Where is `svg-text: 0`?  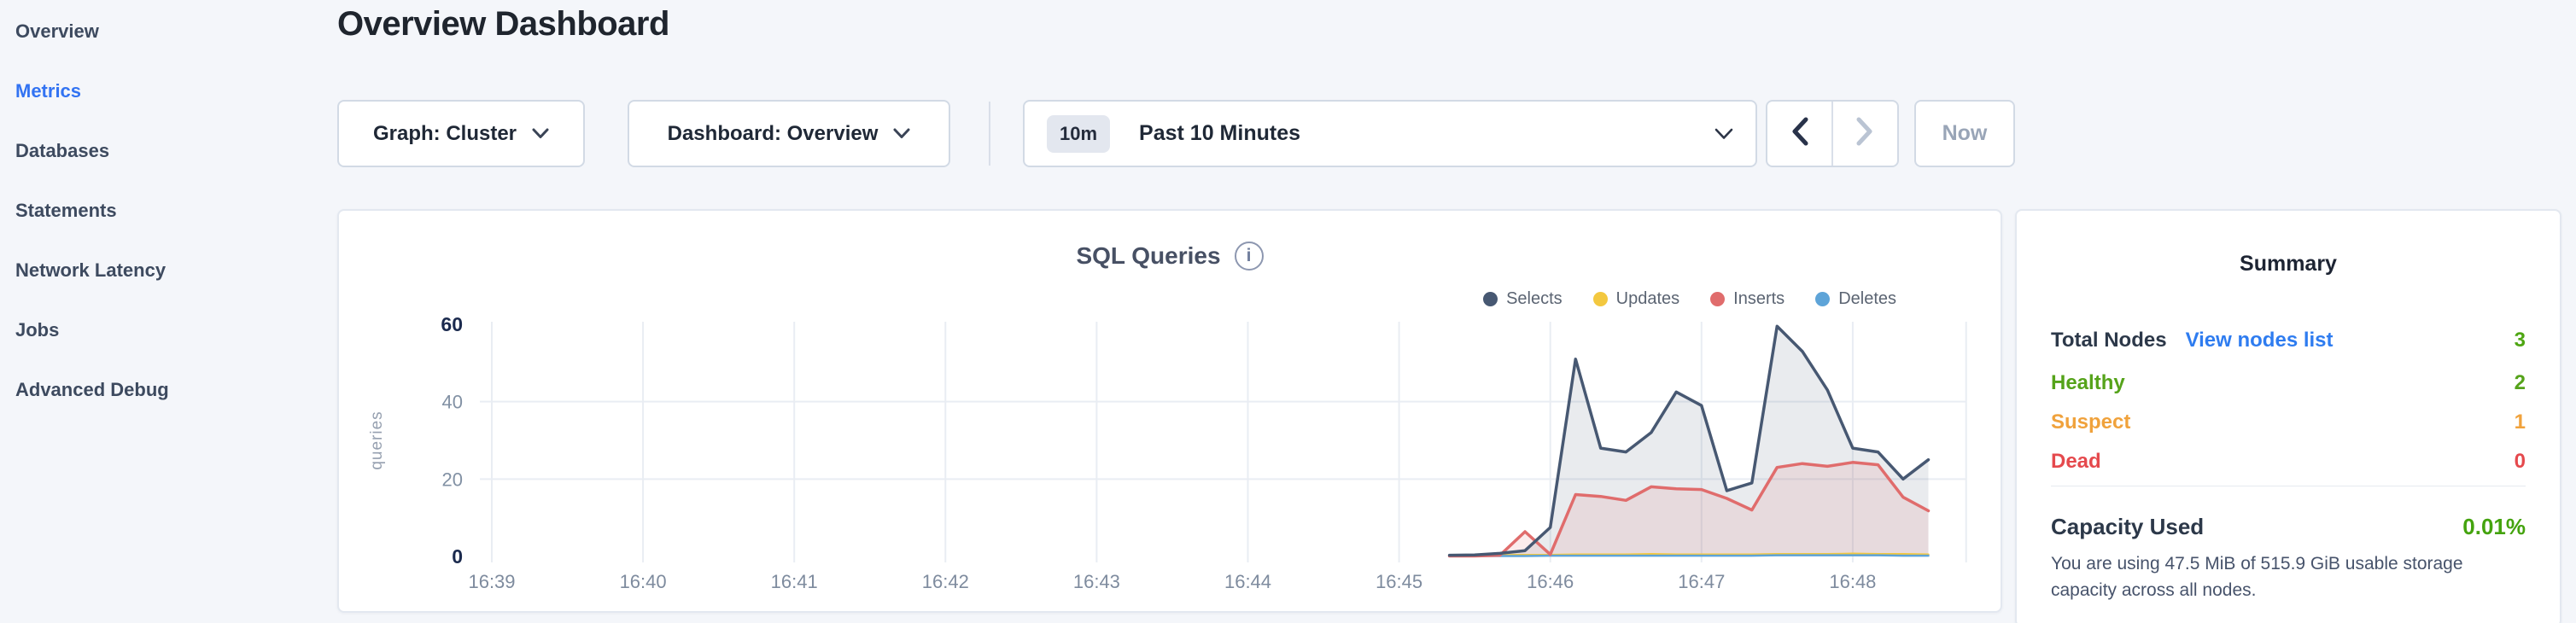
svg-text: 0 is located at coordinates (457, 556).